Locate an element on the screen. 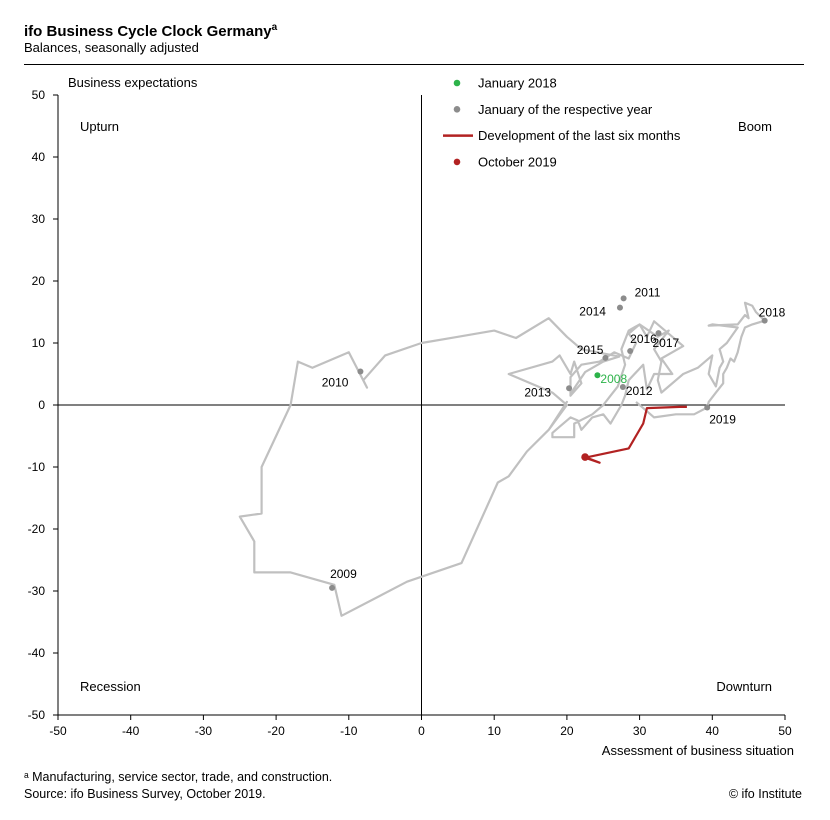 The height and width of the screenshot is (820, 830). x-tick-label: 0 is located at coordinates (421, 731).